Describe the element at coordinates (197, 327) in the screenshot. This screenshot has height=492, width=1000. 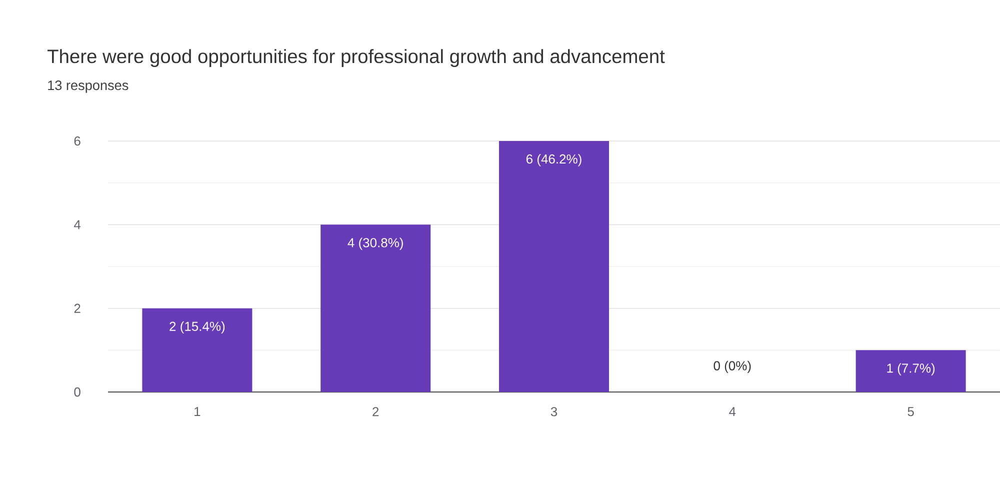
I see `data-label: 2 (15.4%)` at that location.